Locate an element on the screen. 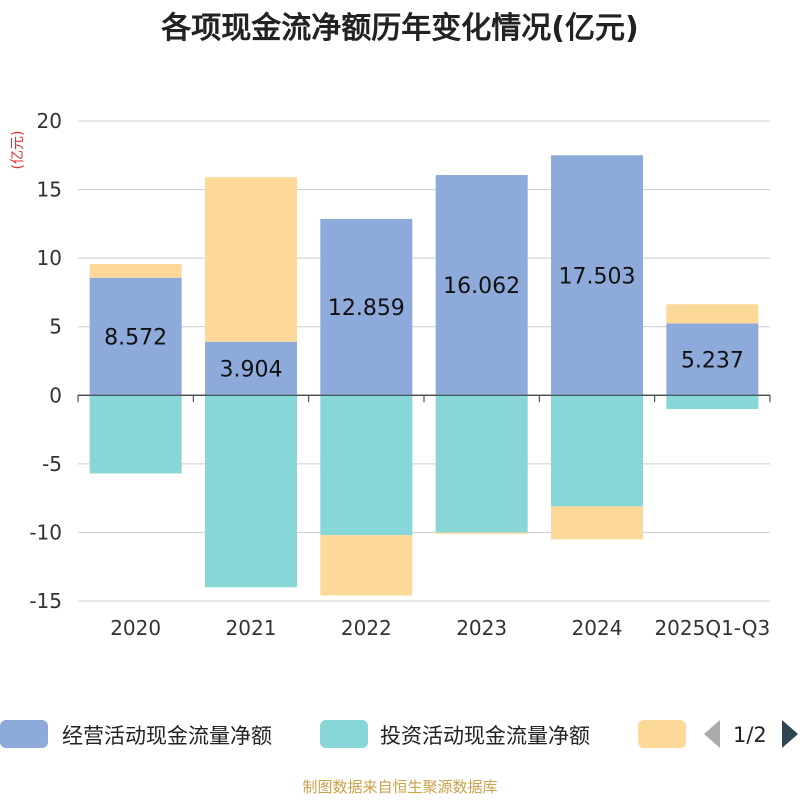  y-axis-label: (亿元) is located at coordinates (18, 150).